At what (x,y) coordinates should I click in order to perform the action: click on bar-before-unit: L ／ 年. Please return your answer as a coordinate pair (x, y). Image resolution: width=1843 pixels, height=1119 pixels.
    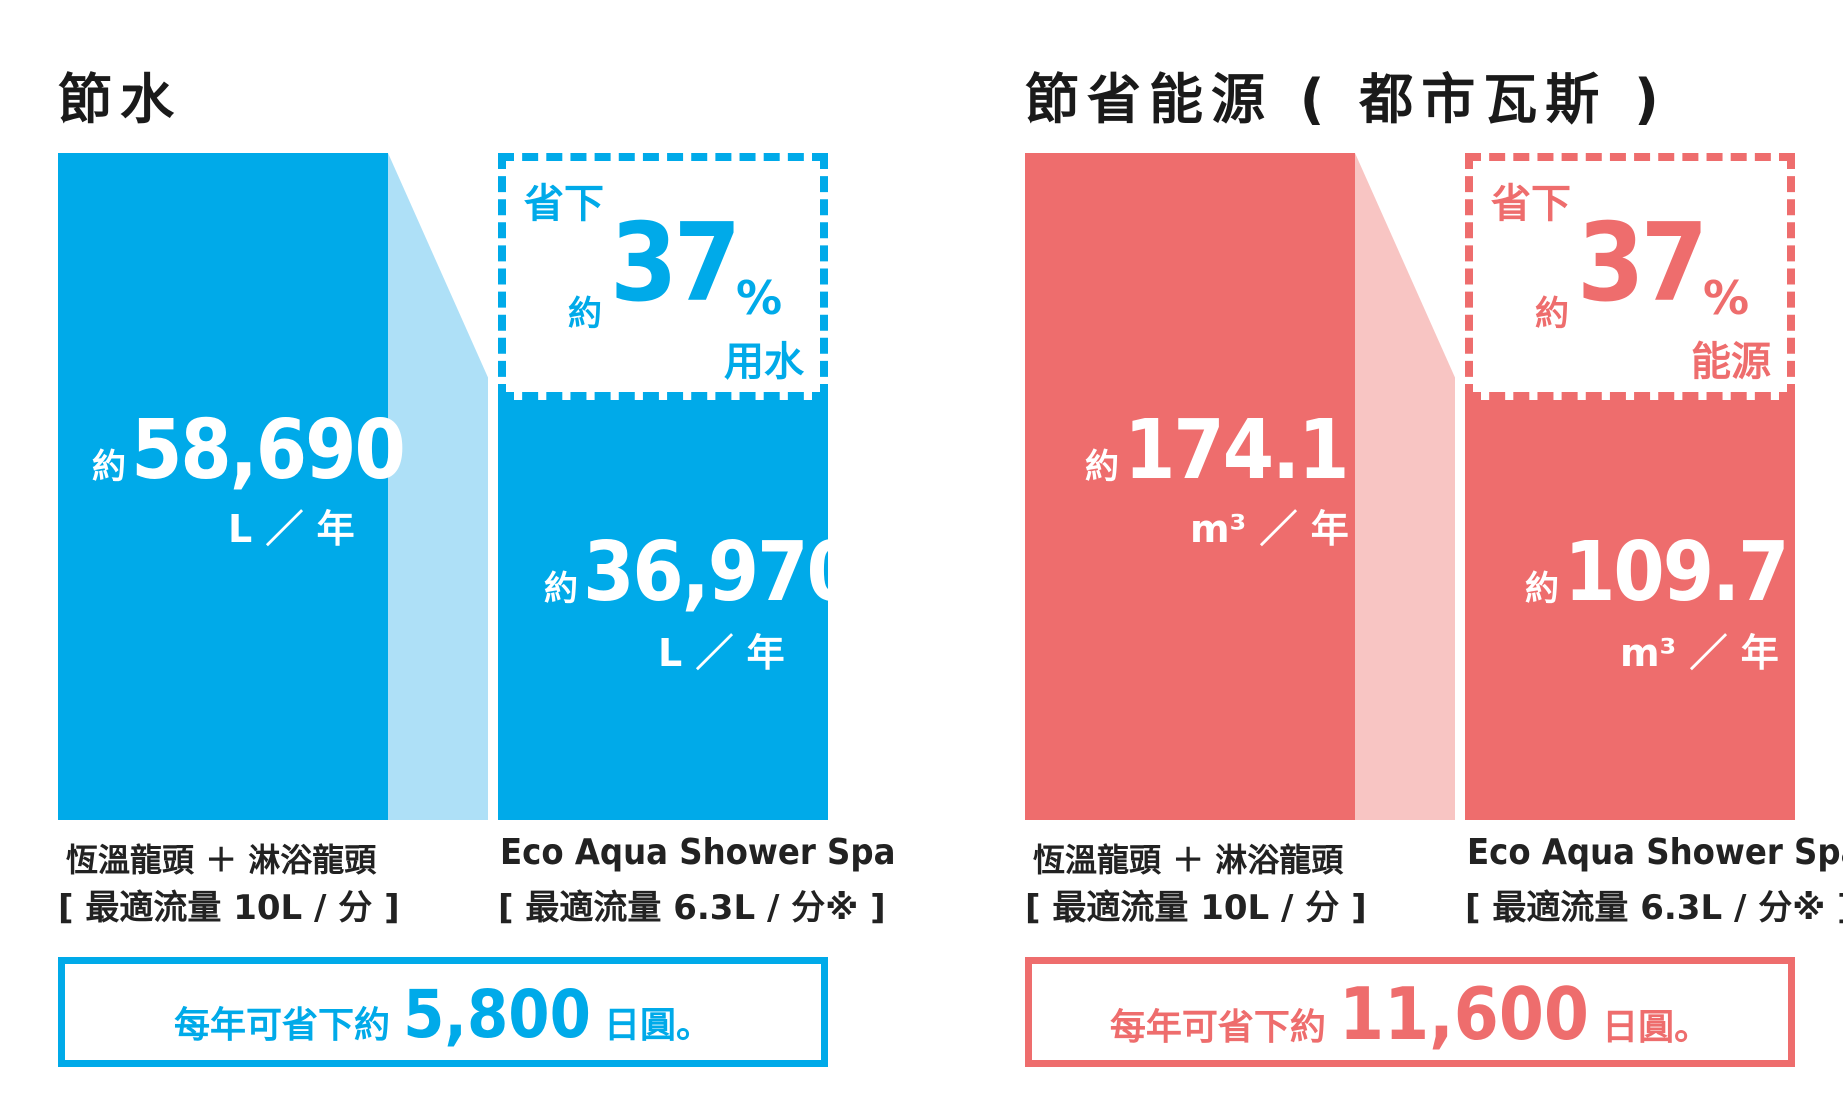
    Looking at the image, I should click on (291, 529).